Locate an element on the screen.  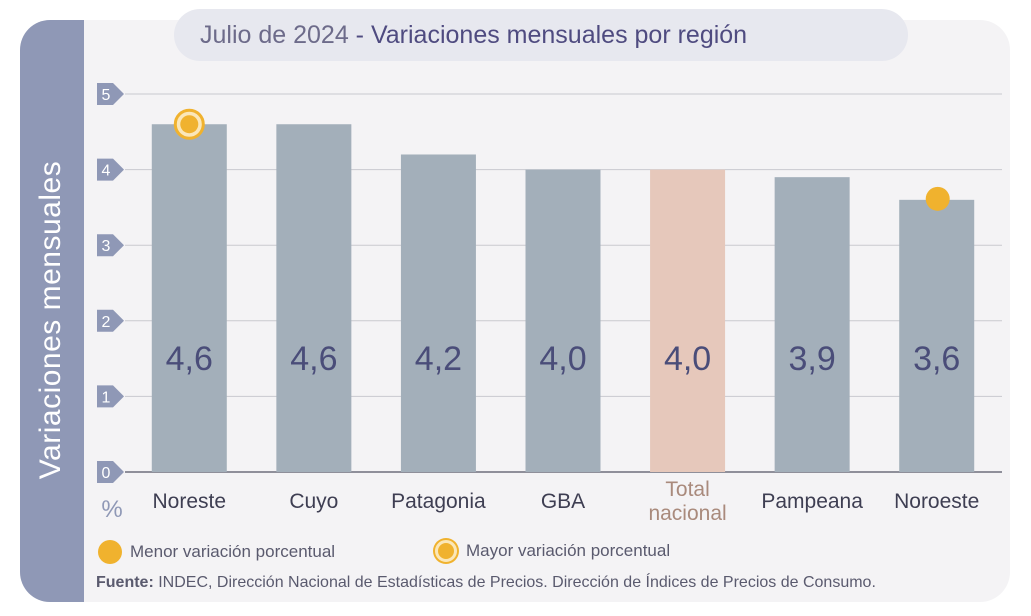
x-tick-label: Noreste is located at coordinates (190, 501).